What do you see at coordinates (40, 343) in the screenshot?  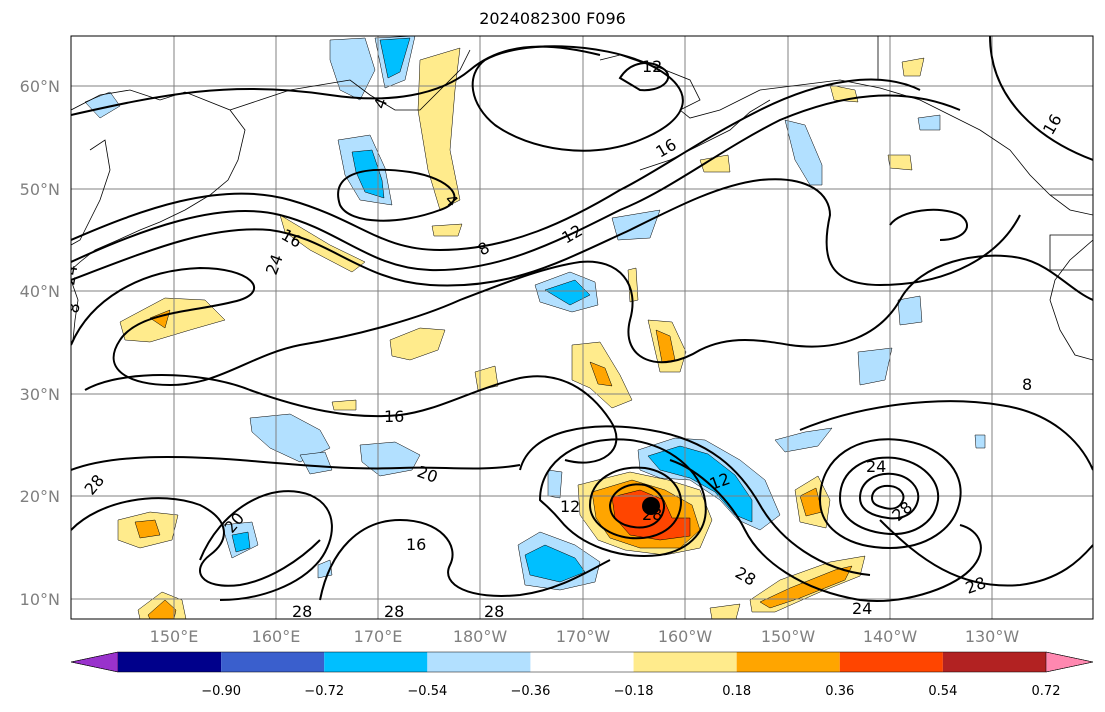 I see `latitude-labels: 60°N 50°N 40°N 30°N 20°N 10°N` at bounding box center [40, 343].